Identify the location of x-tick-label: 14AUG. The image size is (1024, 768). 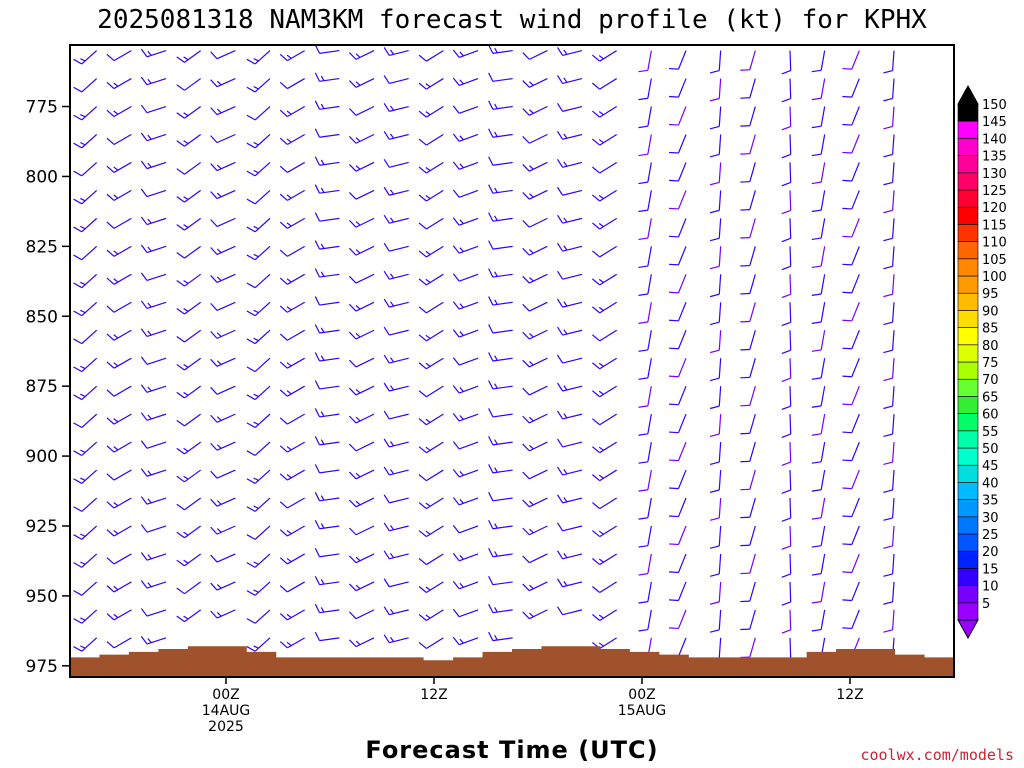
(226, 711).